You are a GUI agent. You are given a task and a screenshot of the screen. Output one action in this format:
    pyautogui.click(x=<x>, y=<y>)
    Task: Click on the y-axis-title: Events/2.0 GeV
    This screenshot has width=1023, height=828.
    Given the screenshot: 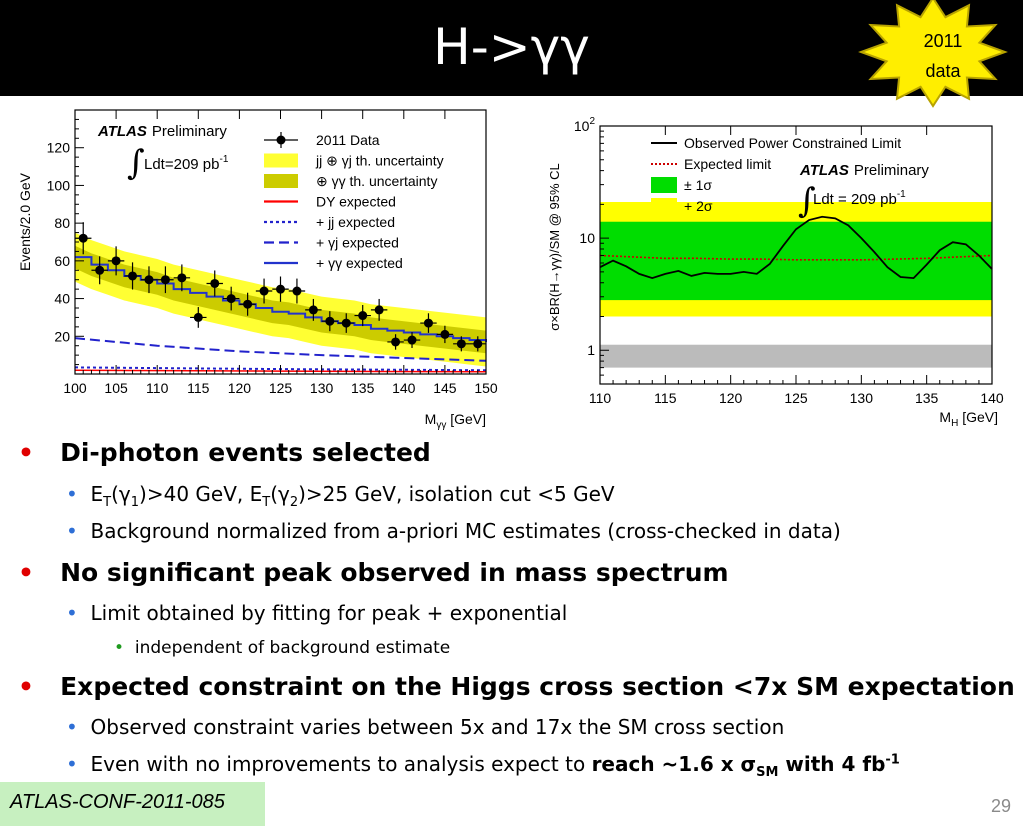 What is the action you would take?
    pyautogui.click(x=25, y=221)
    